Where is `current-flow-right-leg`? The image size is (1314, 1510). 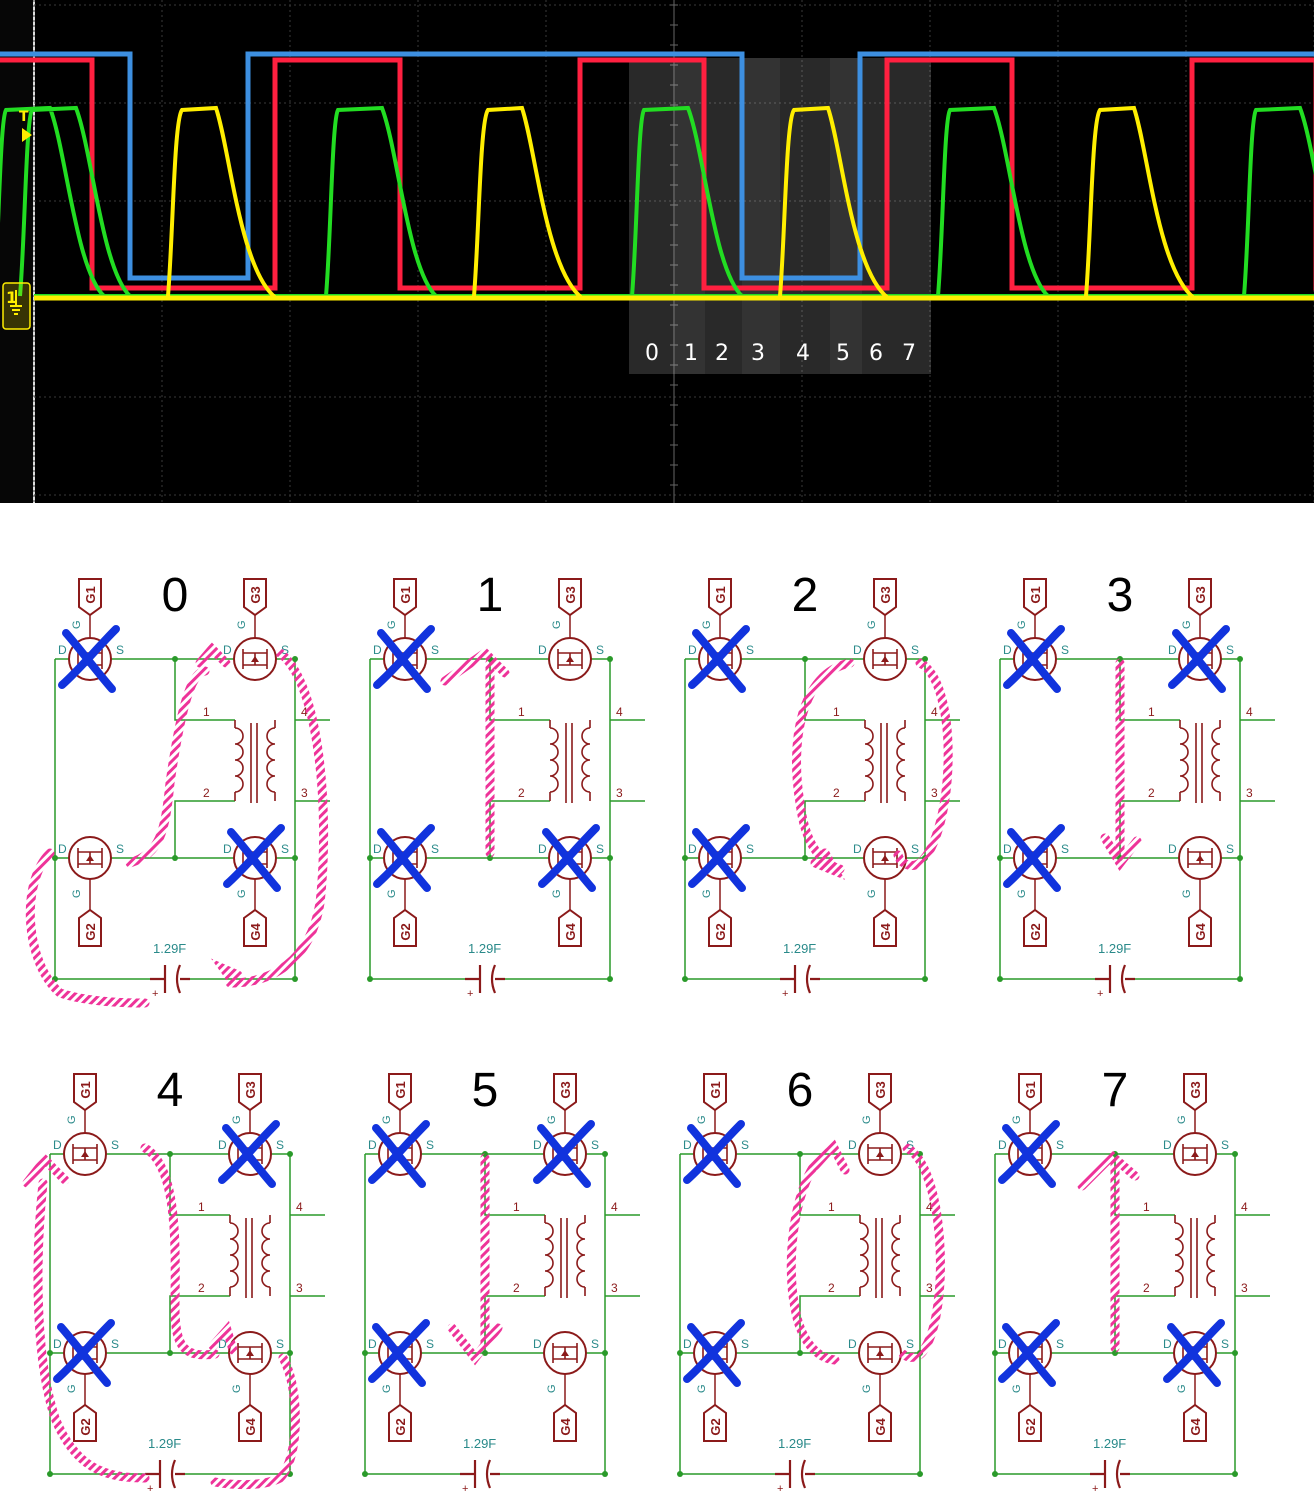
current-flow-right-leg is located at coordinates (277, 818).